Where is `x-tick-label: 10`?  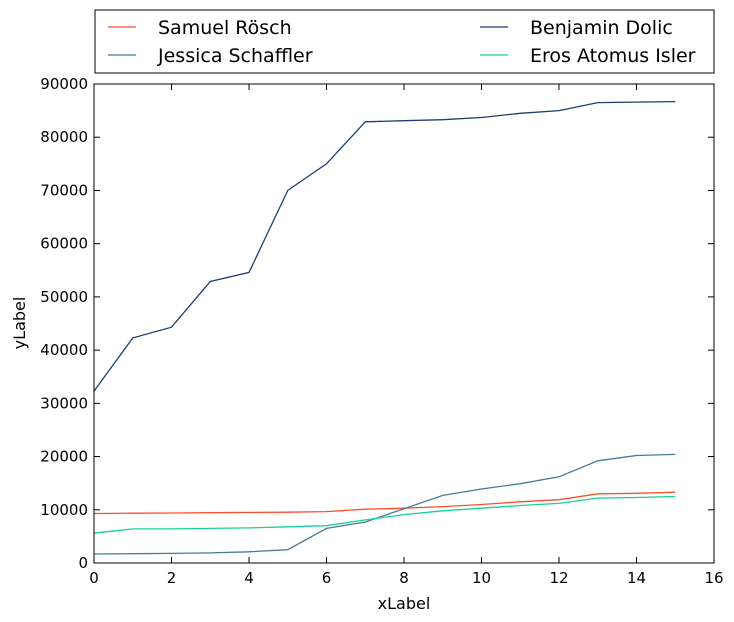
x-tick-label: 10 is located at coordinates (481, 578).